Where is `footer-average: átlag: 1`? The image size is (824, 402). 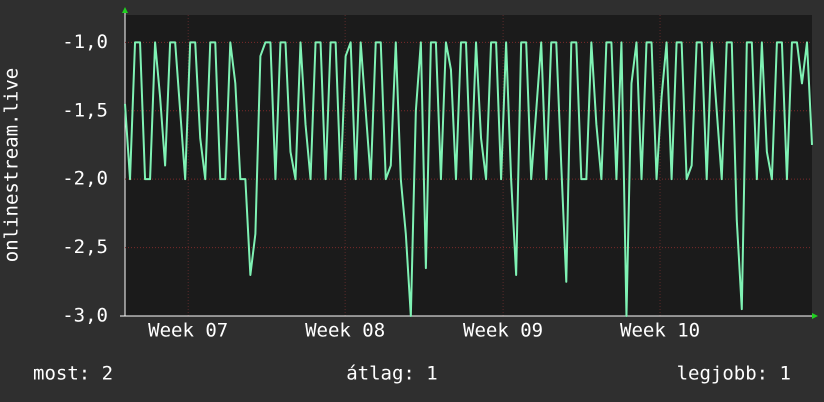 footer-average: átlag: 1 is located at coordinates (392, 374).